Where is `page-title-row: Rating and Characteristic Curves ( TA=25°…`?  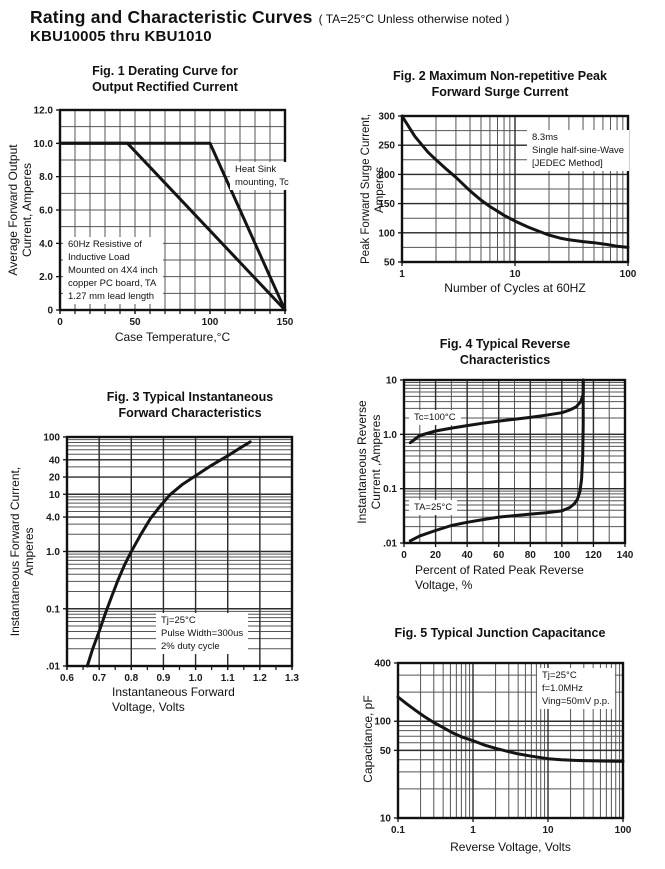
page-title-row: Rating and Characteristic Curves ( TA=25°… is located at coordinates (269, 17).